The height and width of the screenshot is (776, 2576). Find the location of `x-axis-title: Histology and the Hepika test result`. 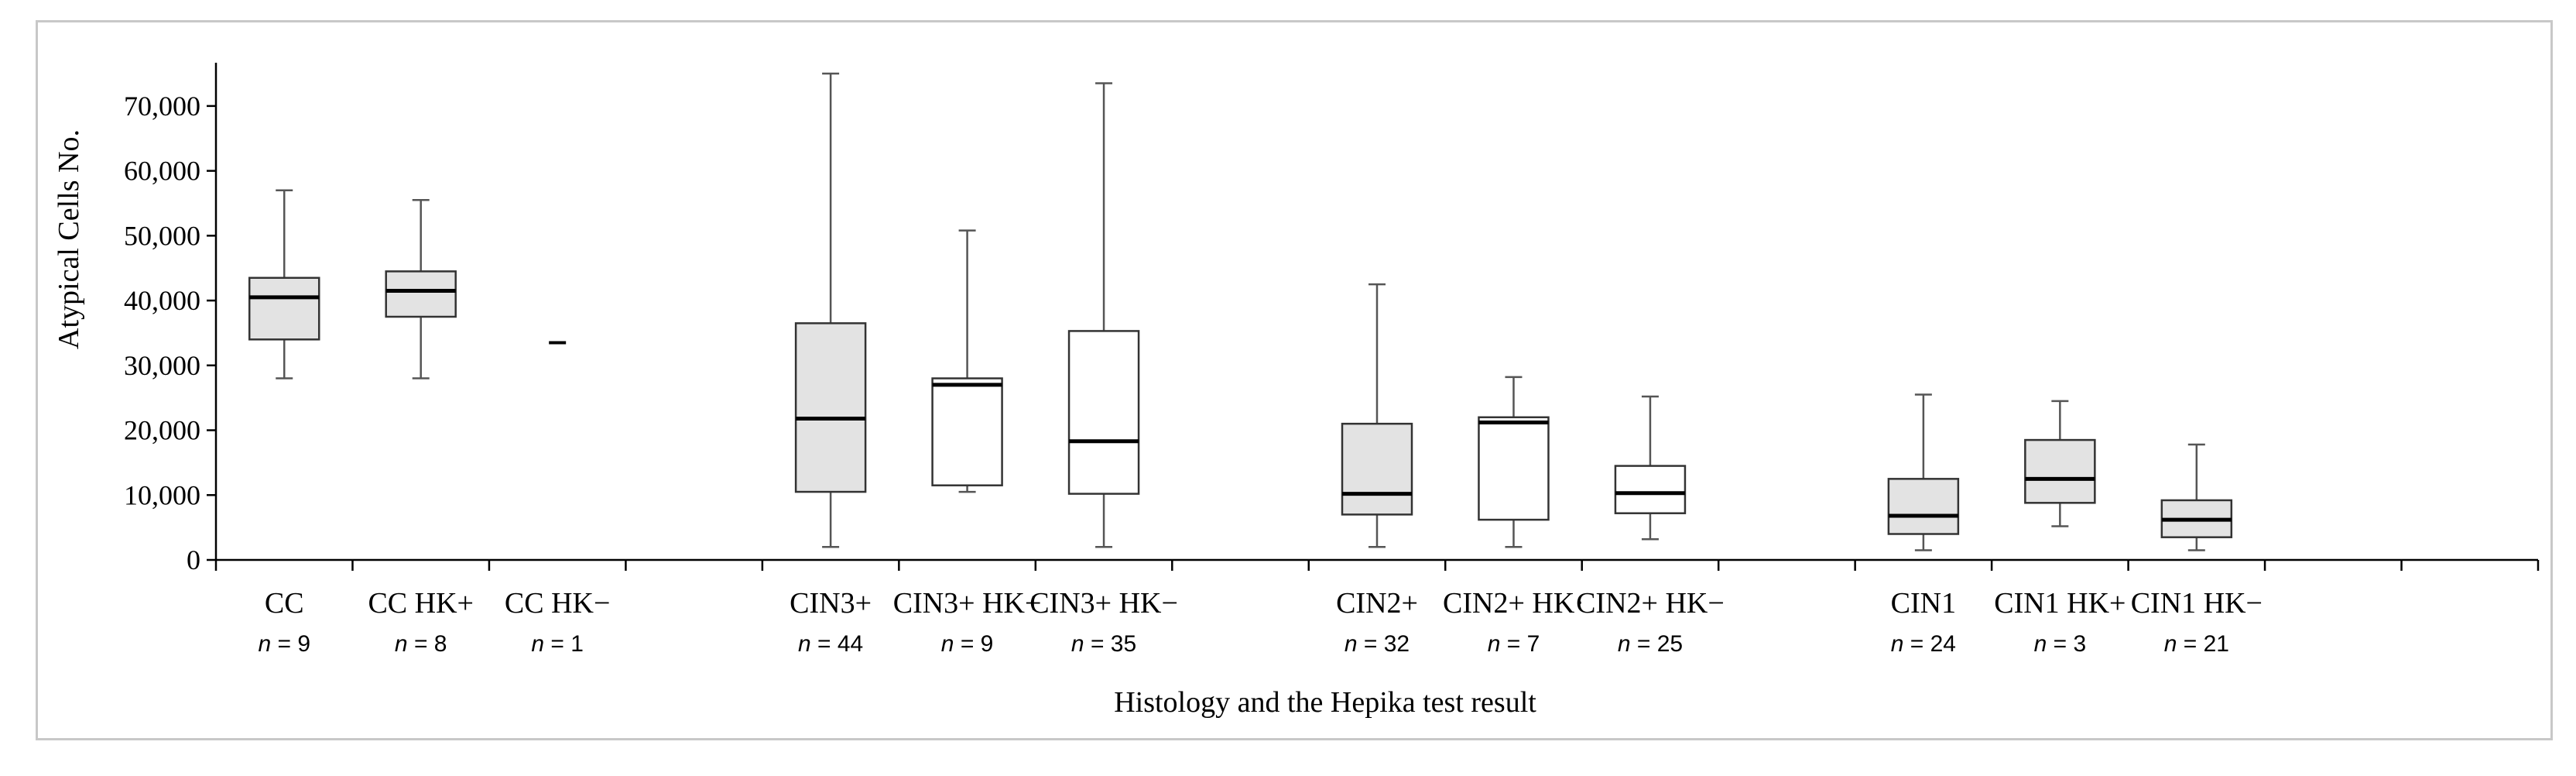

x-axis-title: Histology and the Hepika test result is located at coordinates (1325, 703).